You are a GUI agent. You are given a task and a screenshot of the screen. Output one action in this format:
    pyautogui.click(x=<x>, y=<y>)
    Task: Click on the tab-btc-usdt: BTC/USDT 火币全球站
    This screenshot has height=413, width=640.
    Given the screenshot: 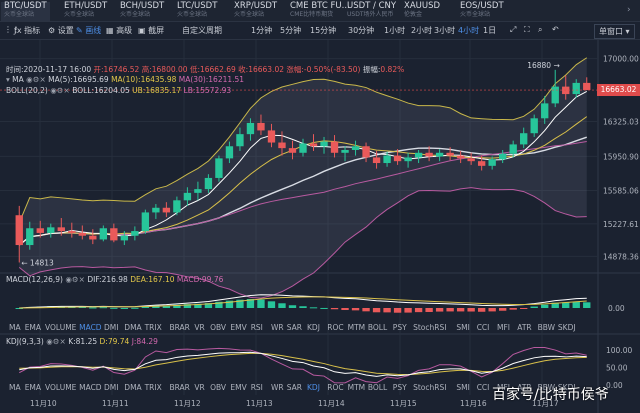 What is the action you would take?
    pyautogui.click(x=25, y=11)
    